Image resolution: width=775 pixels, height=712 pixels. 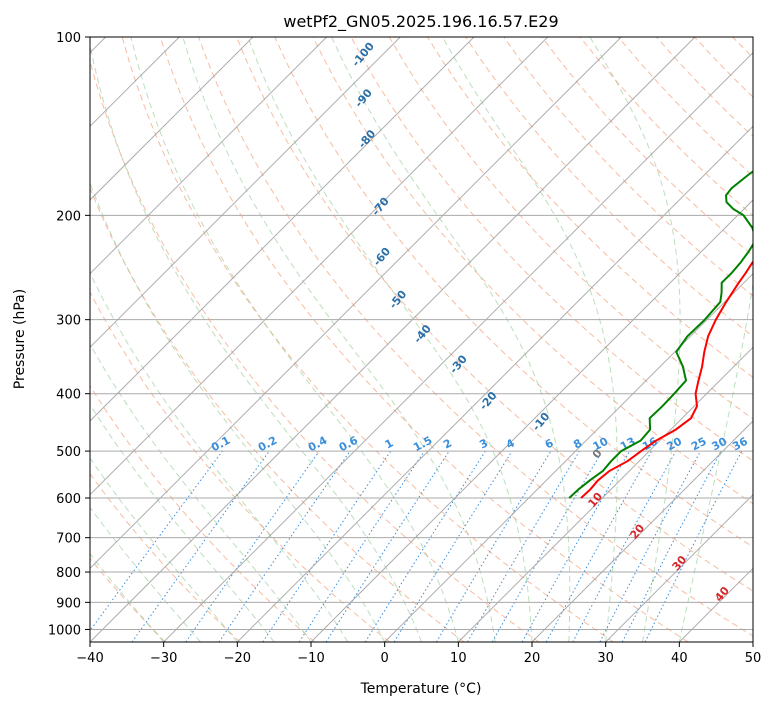 I want to click on y-tick-label: 200, so click(x=68, y=216).